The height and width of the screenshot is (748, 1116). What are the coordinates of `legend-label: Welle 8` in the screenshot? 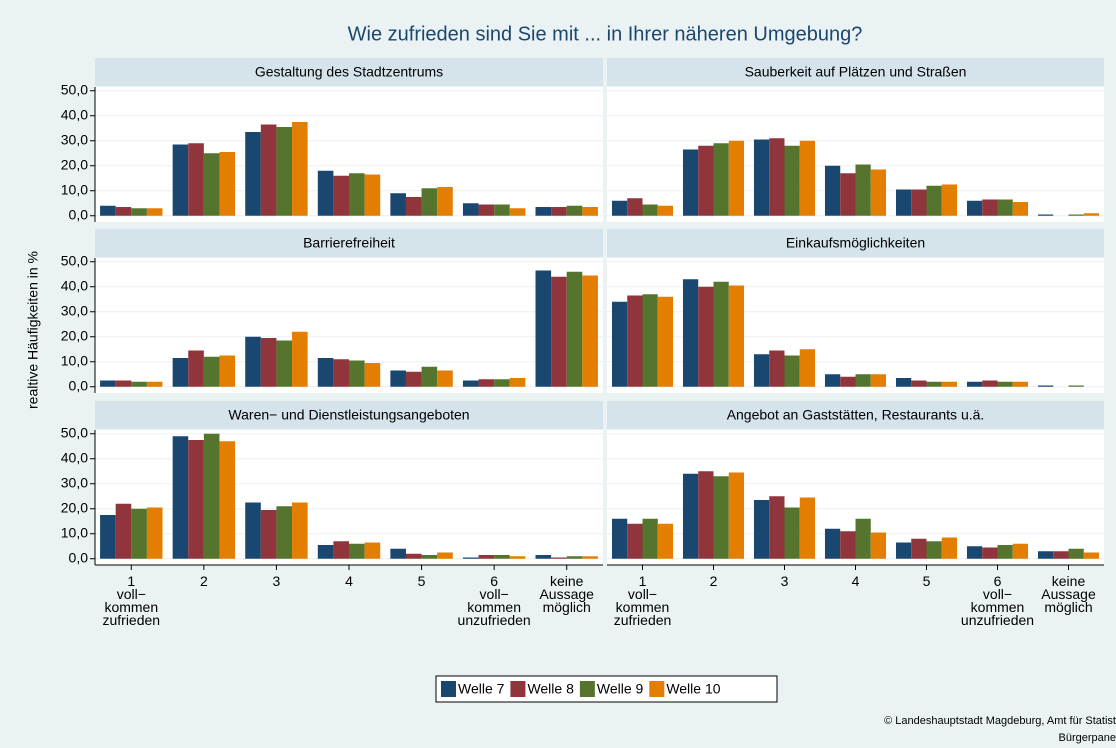 It's located at (550, 689).